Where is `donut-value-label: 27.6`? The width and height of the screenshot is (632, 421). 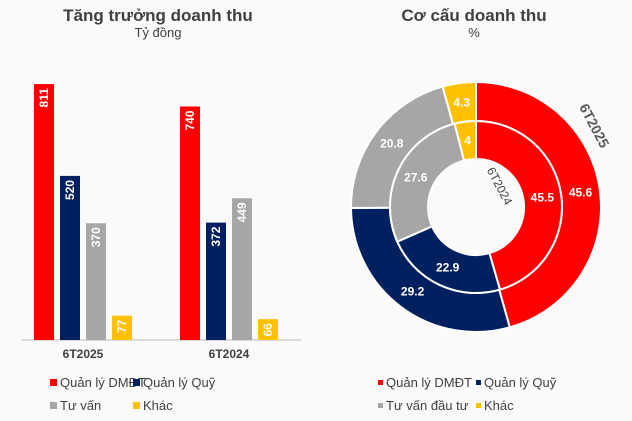 donut-value-label: 27.6 is located at coordinates (416, 178).